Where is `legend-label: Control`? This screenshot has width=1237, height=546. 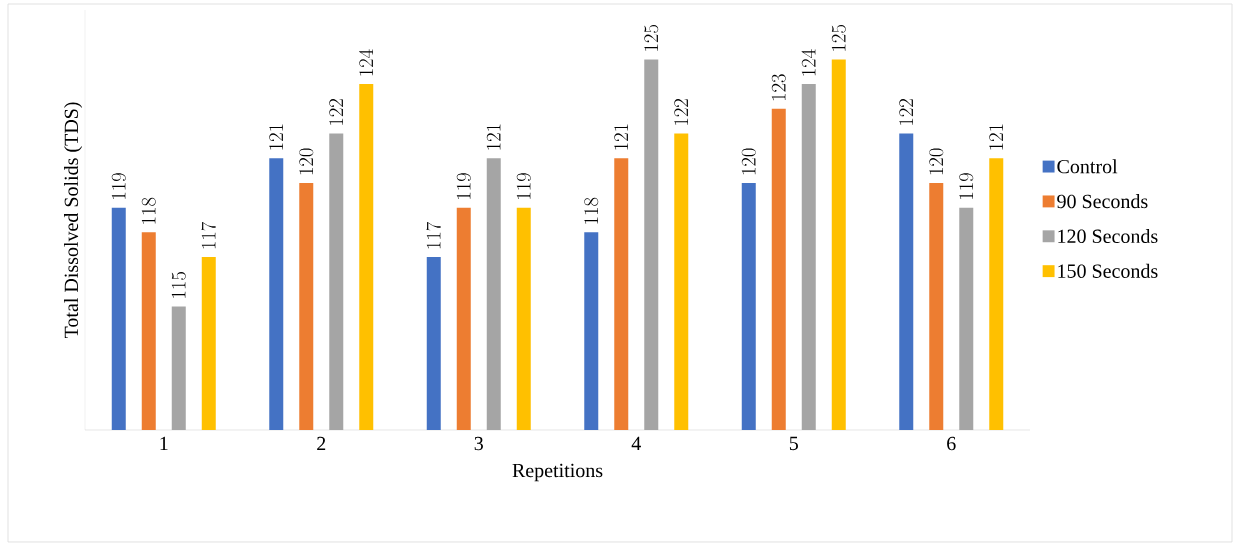 legend-label: Control is located at coordinates (1087, 166).